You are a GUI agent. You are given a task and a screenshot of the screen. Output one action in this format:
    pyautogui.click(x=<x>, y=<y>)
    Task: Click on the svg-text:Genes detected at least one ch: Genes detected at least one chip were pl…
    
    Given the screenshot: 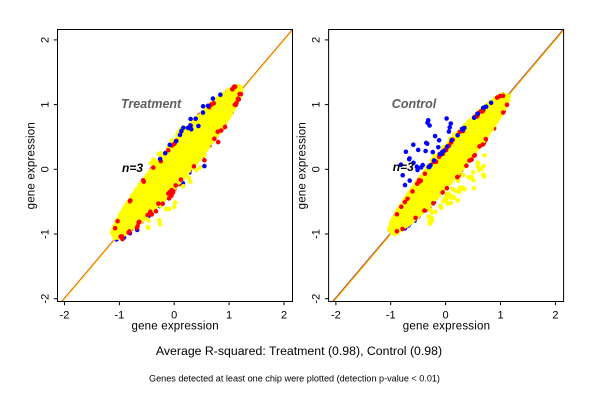 What is the action you would take?
    pyautogui.click(x=294, y=378)
    